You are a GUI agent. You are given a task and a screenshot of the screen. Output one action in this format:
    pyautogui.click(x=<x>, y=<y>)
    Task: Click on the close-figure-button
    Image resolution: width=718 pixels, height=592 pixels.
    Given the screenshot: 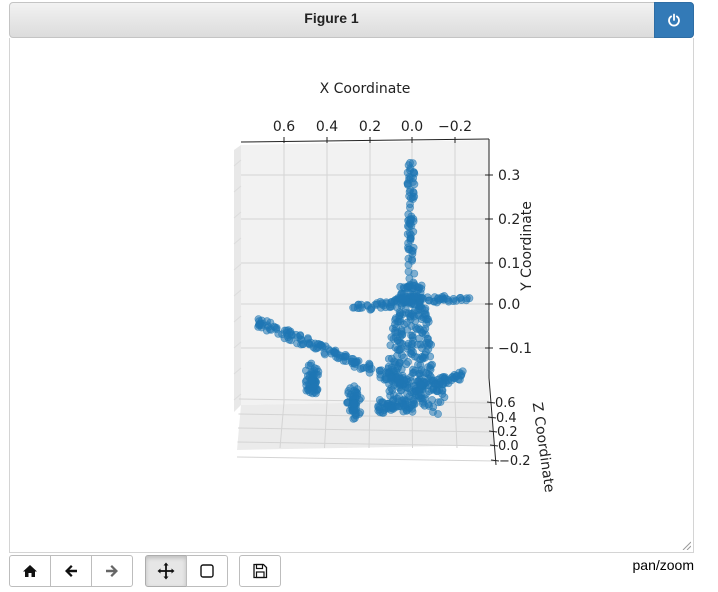 What is the action you would take?
    pyautogui.click(x=674, y=20)
    